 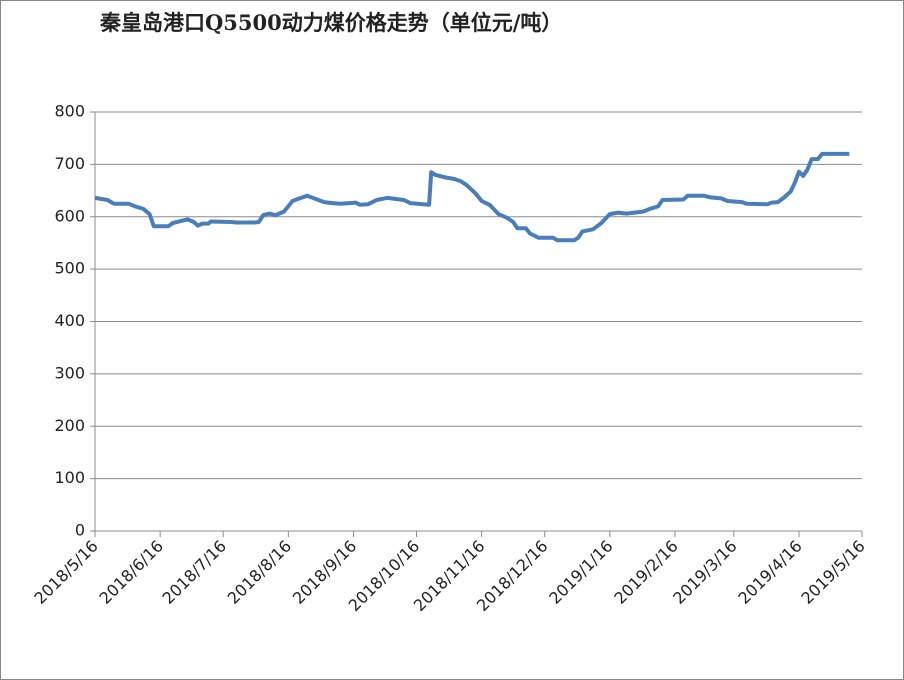 I want to click on series-line, so click(x=472, y=197).